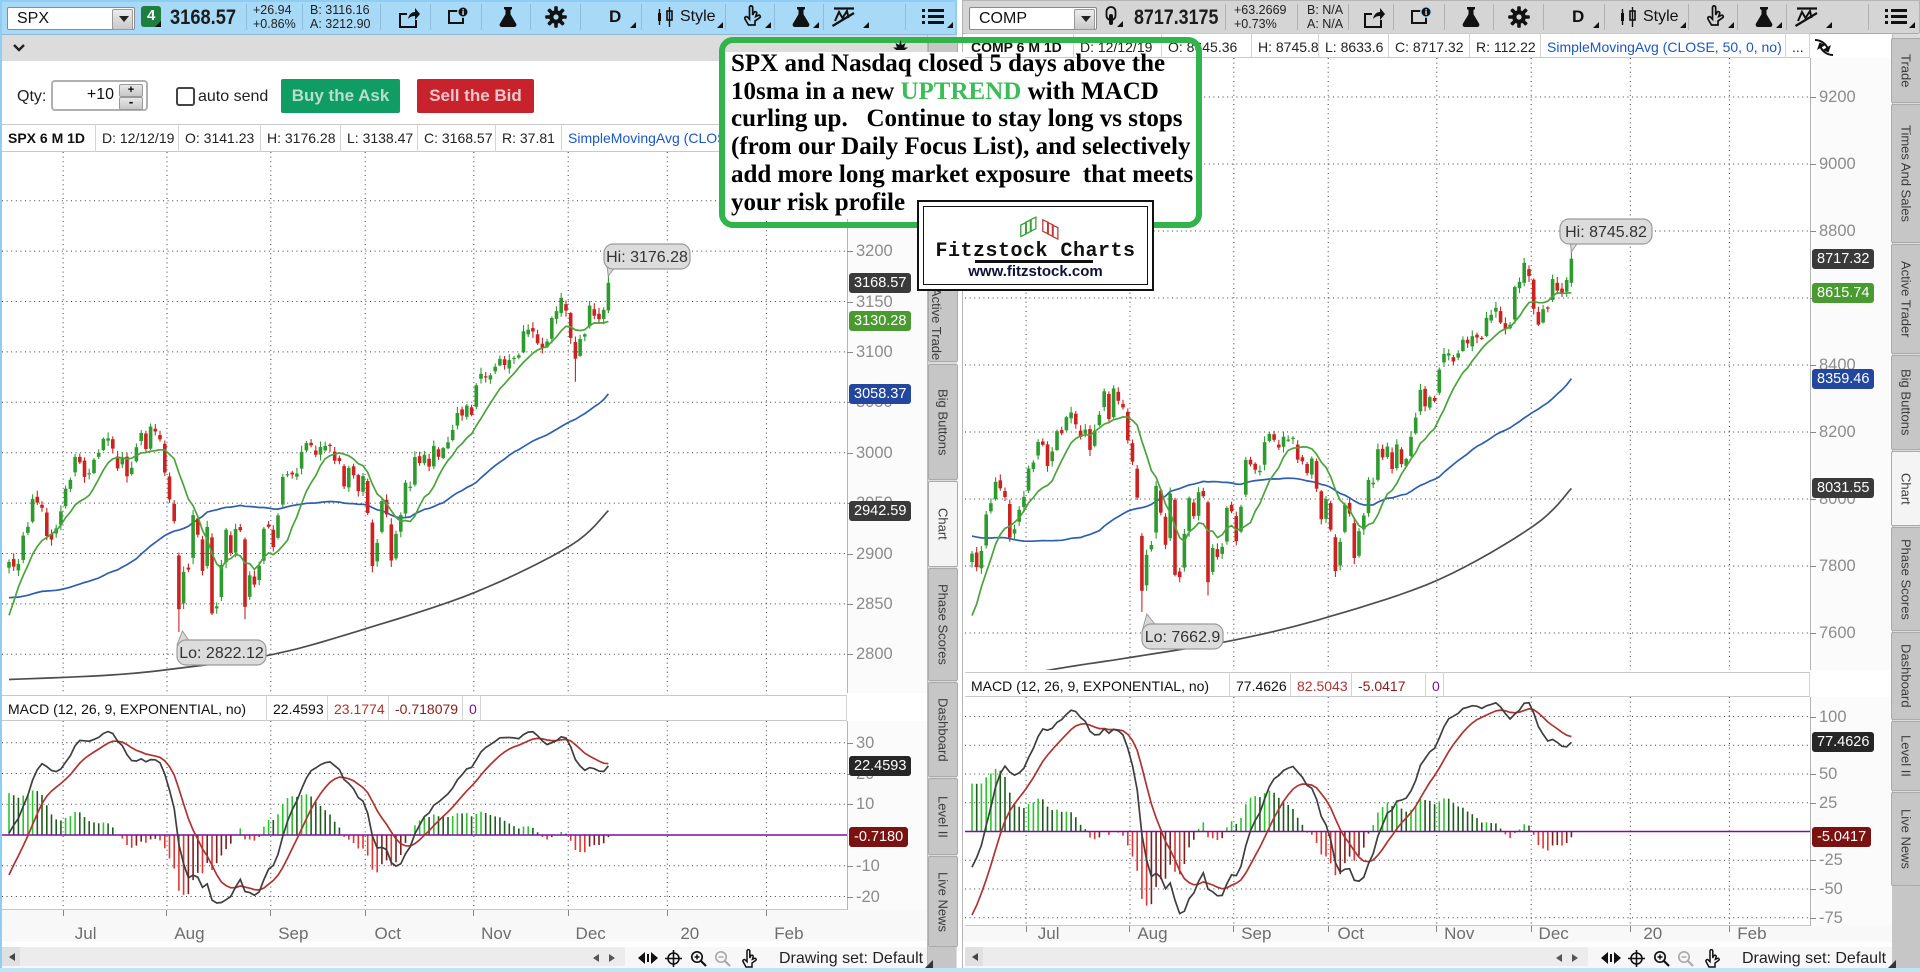  What do you see at coordinates (221, 653) in the screenshot?
I see `svg-text: Lo: 2822.12` at bounding box center [221, 653].